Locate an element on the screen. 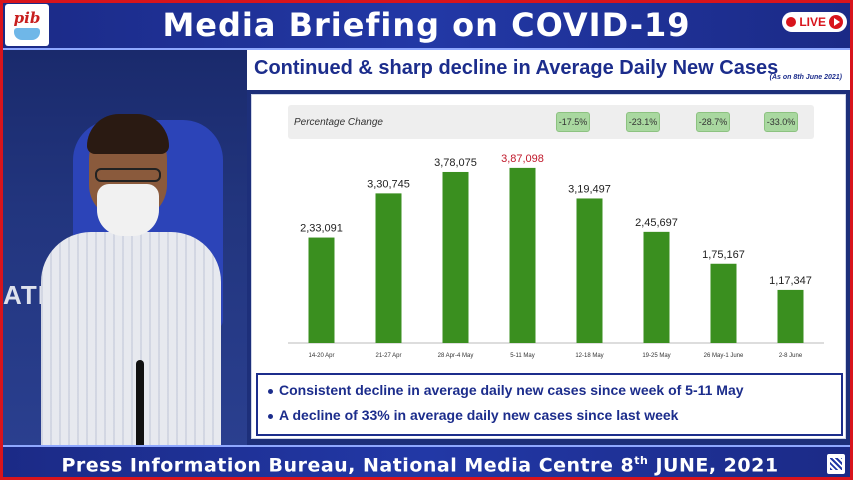  live-label: LIVE is located at coordinates (812, 22).